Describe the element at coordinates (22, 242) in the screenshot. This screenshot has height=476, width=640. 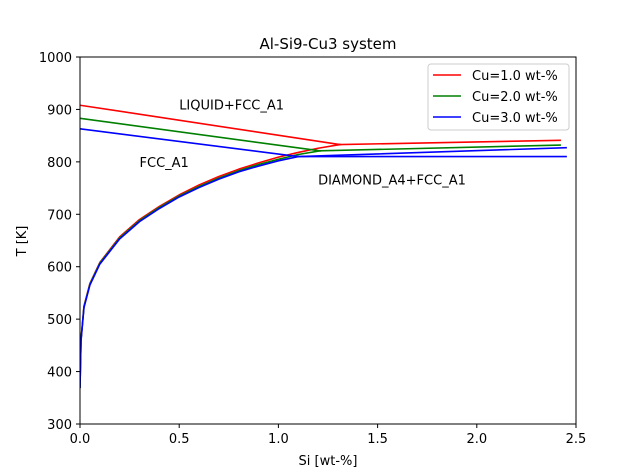
I see `y-axis-label: T [K]` at that location.